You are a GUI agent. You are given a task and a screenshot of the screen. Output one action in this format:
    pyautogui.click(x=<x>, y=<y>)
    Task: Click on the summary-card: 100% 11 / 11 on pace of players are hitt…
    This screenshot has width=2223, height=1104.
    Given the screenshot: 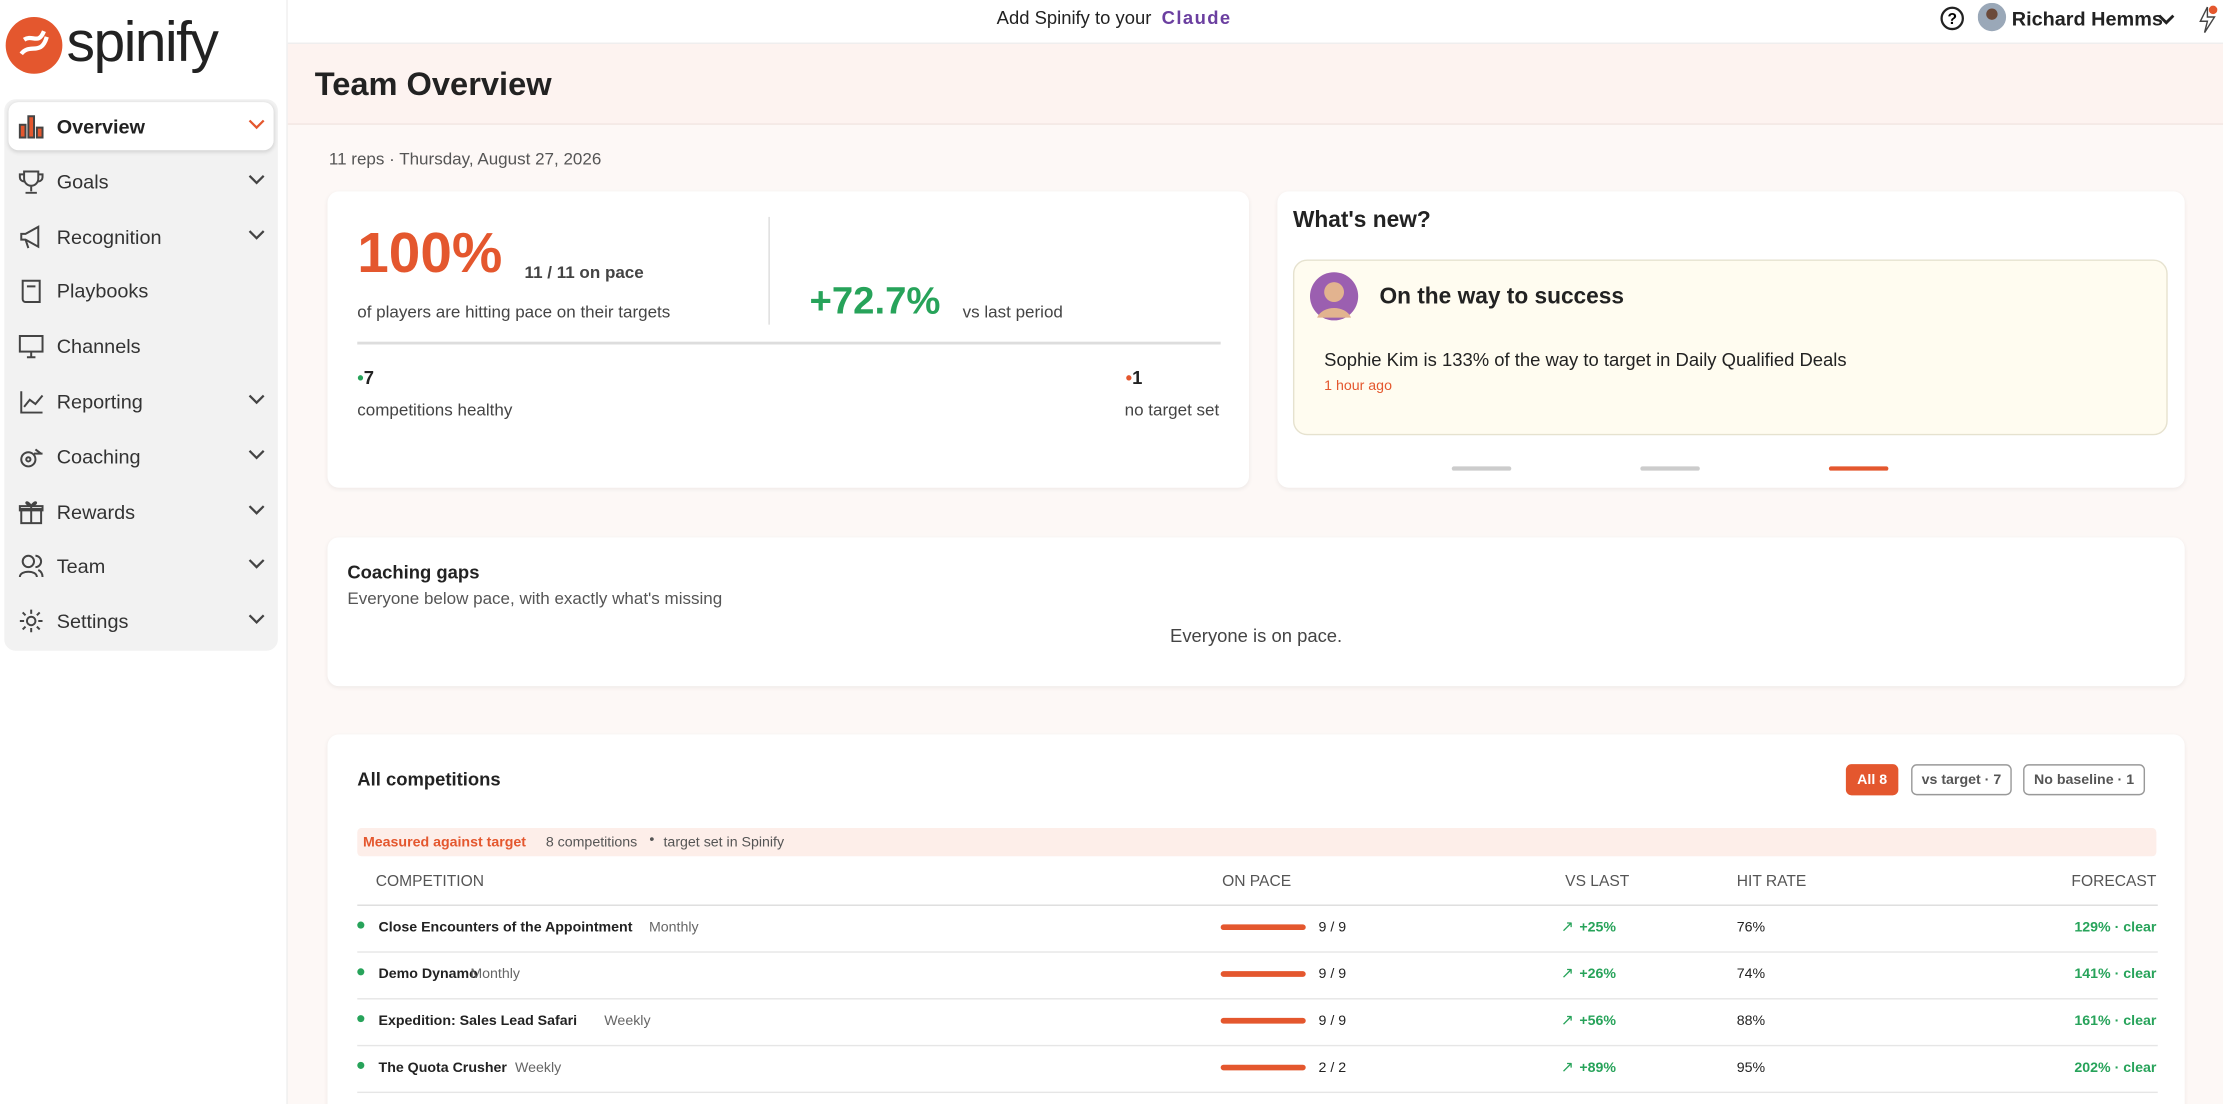 What is the action you would take?
    pyautogui.click(x=788, y=339)
    